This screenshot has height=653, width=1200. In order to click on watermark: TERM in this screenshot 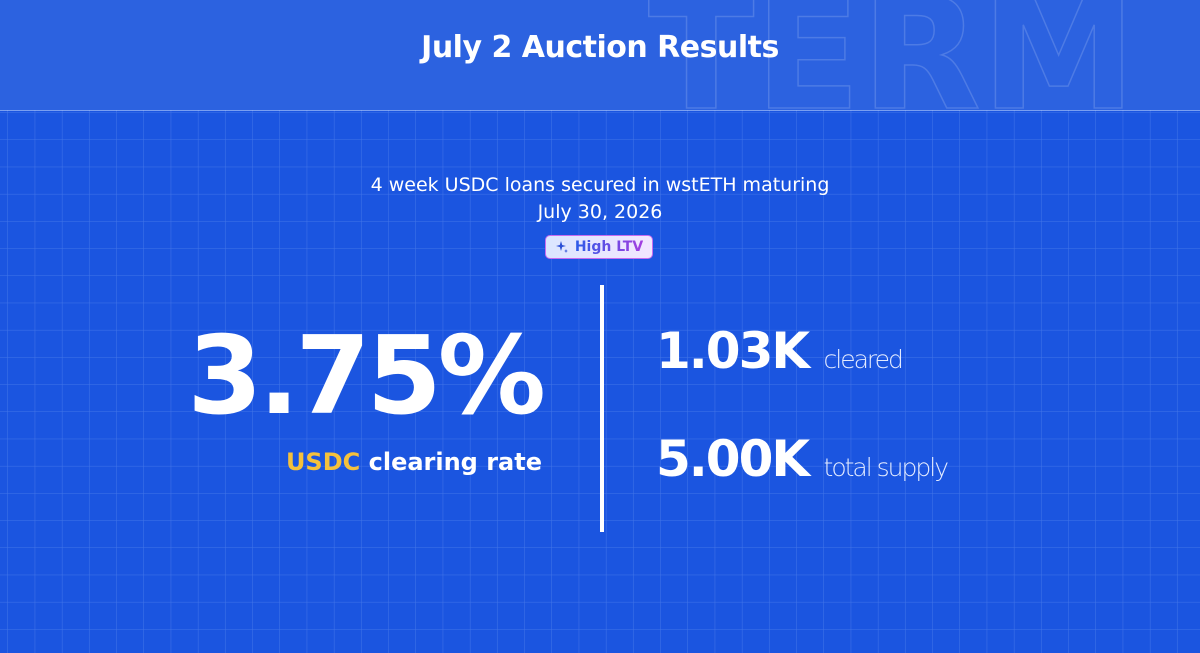, I will do `click(892, 72)`.